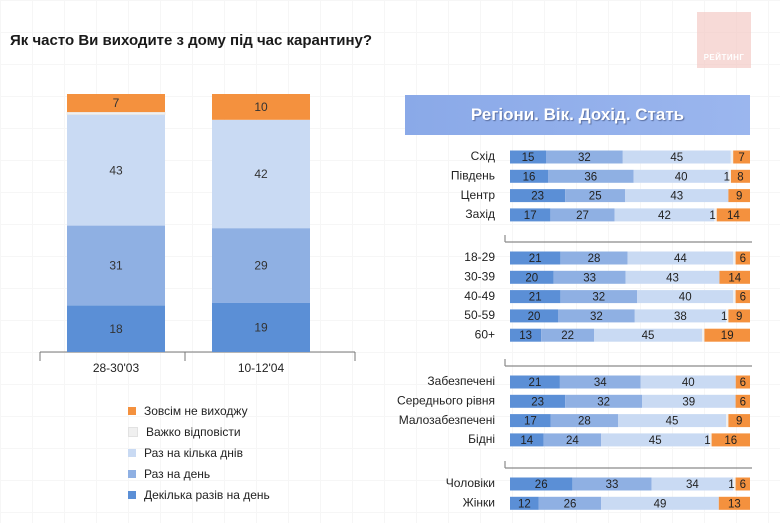  I want to click on bar-value-label: 42, so click(261, 174).